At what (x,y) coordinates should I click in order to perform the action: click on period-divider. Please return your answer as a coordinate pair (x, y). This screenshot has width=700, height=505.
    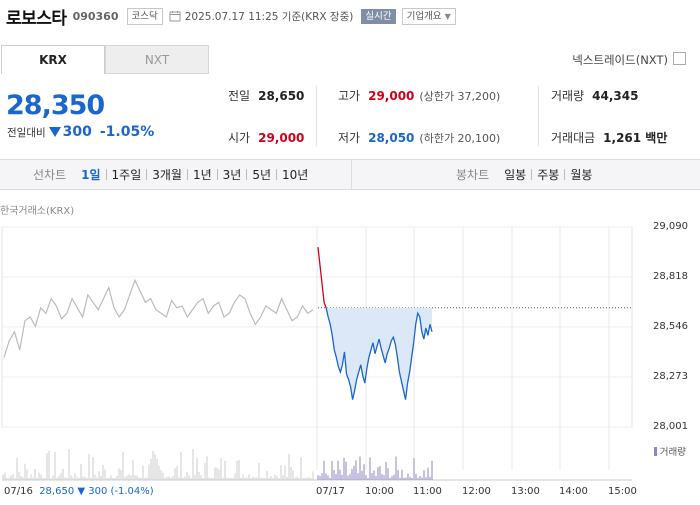
    Looking at the image, I should click on (351, 174).